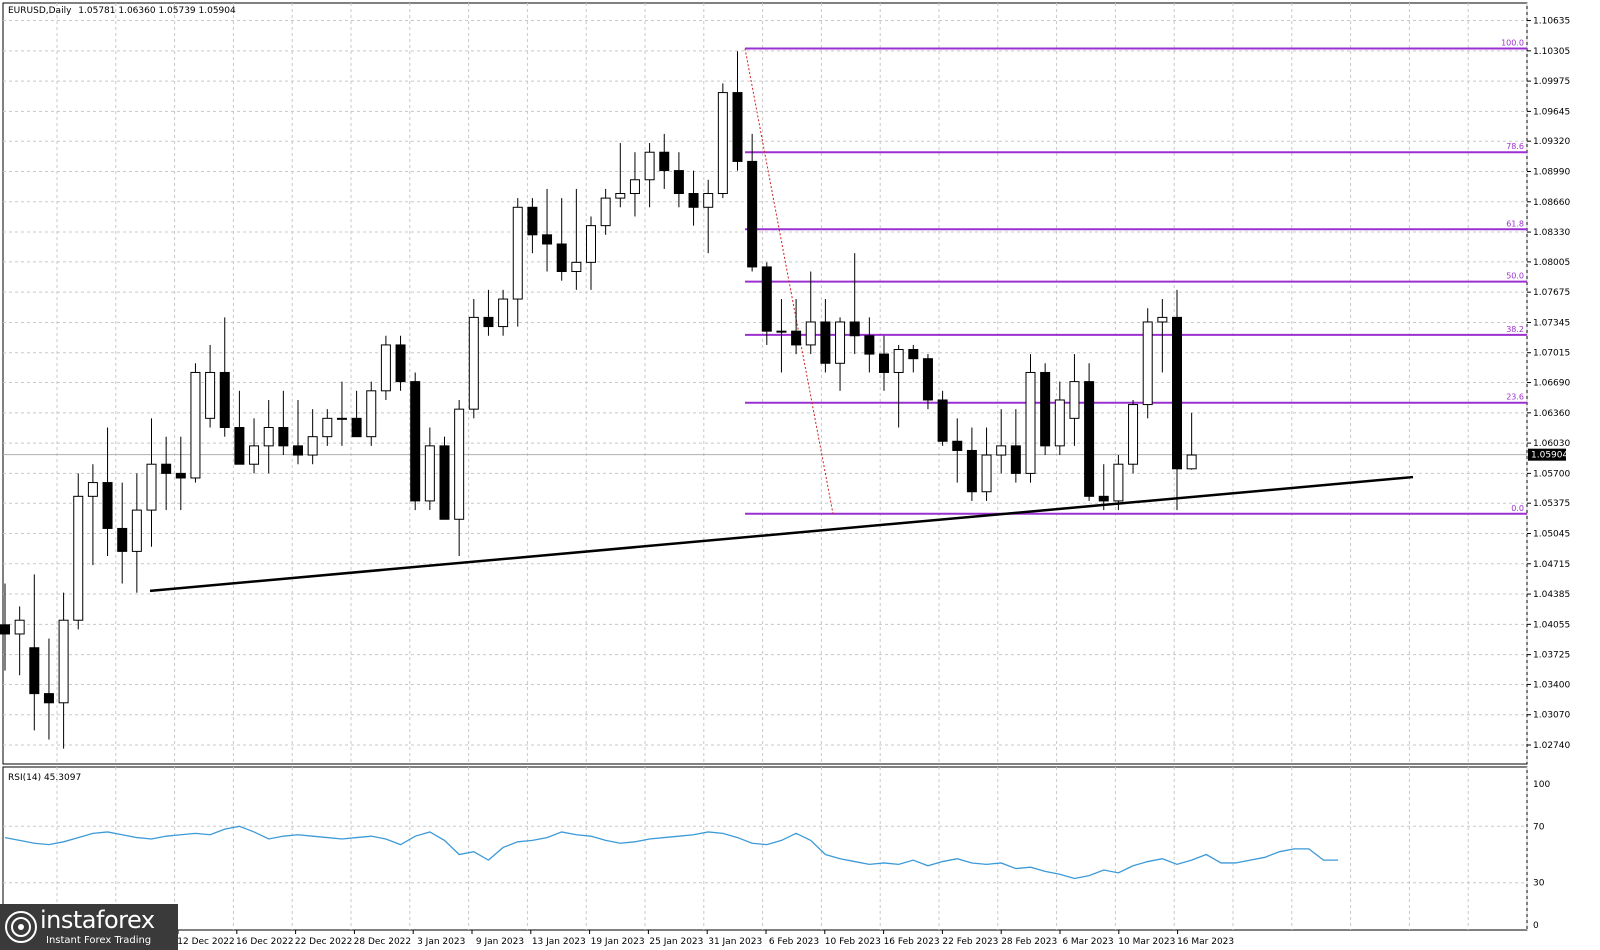 The height and width of the screenshot is (950, 1600). I want to click on symbol-label: EURUSD,Daily, so click(40, 11).